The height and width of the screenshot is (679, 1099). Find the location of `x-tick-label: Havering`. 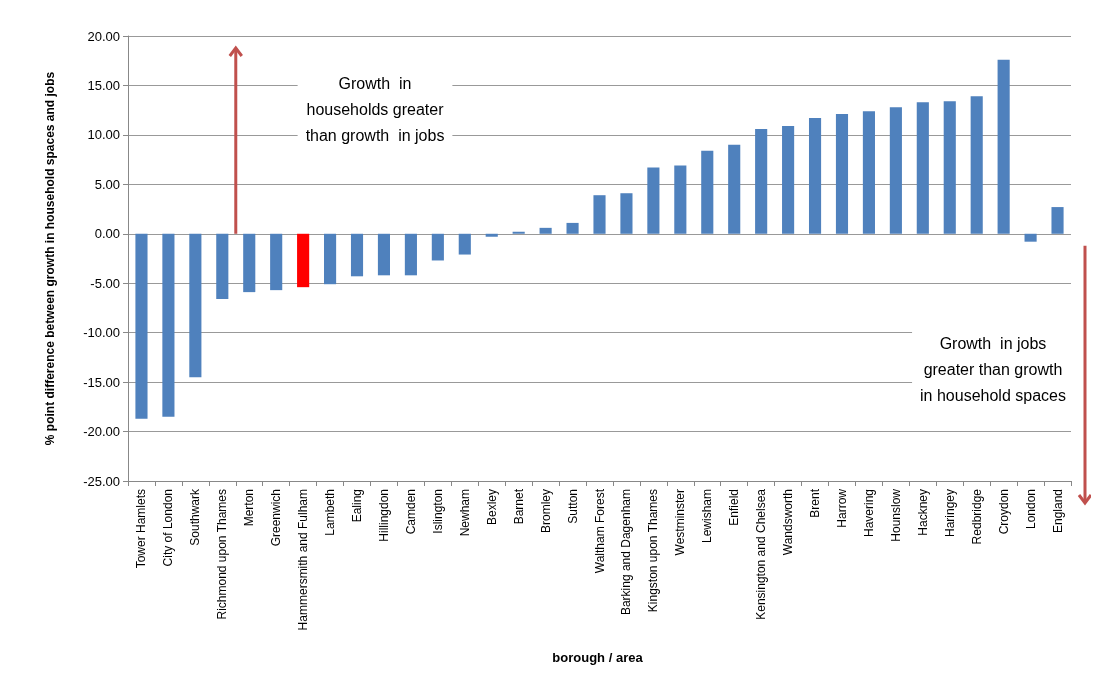

x-tick-label: Havering is located at coordinates (868, 513).